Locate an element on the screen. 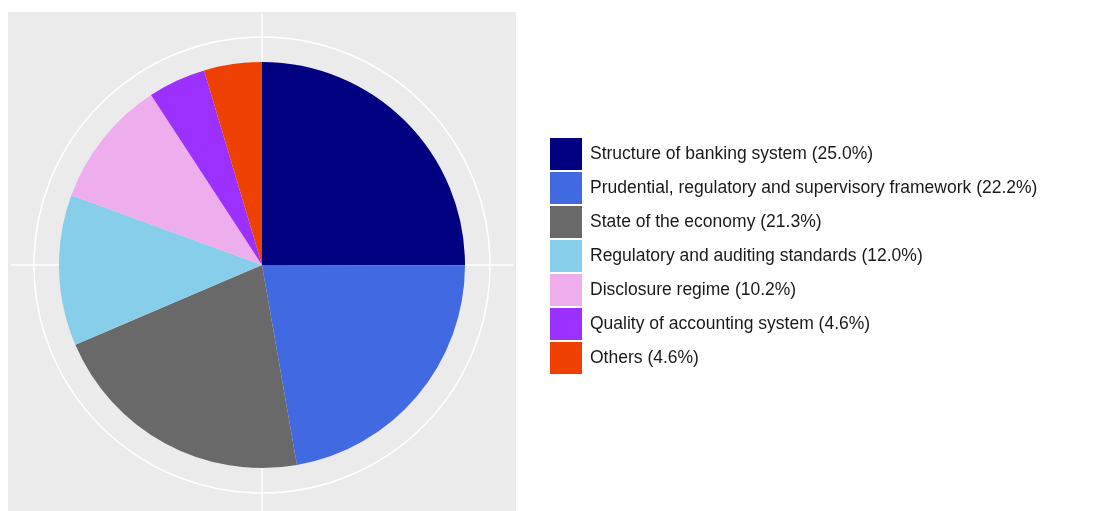 Image resolution: width=1116 pixels, height=511 pixels. legend-label: Others (4.6%) is located at coordinates (644, 357).